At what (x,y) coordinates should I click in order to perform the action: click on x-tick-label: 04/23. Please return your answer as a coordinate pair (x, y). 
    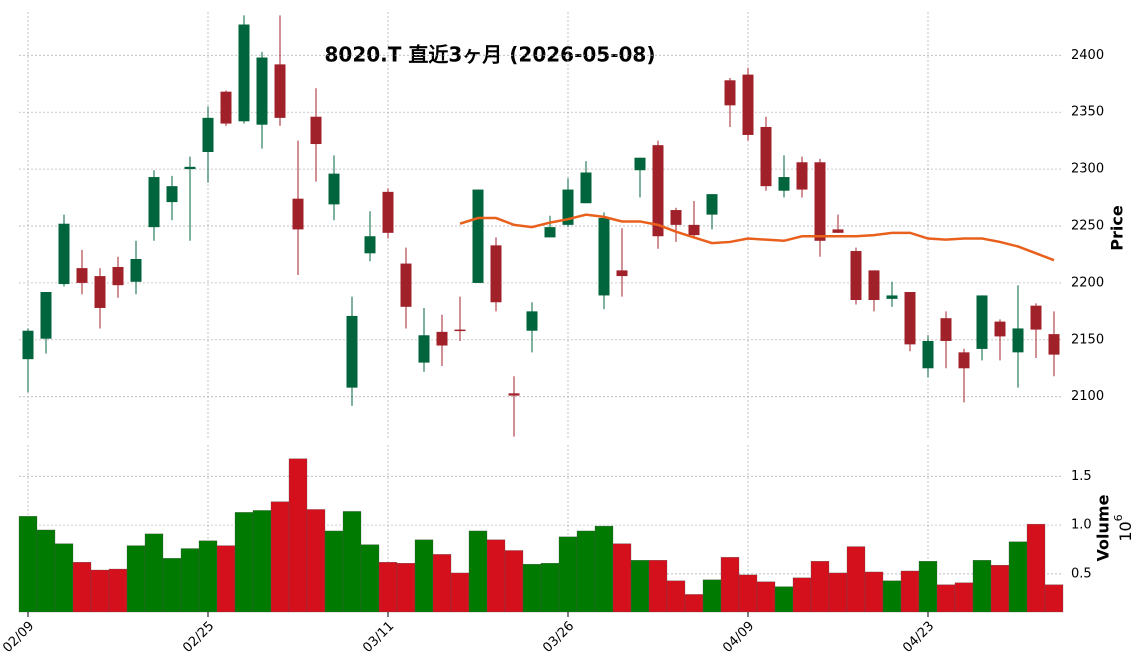
    Looking at the image, I should click on (918, 637).